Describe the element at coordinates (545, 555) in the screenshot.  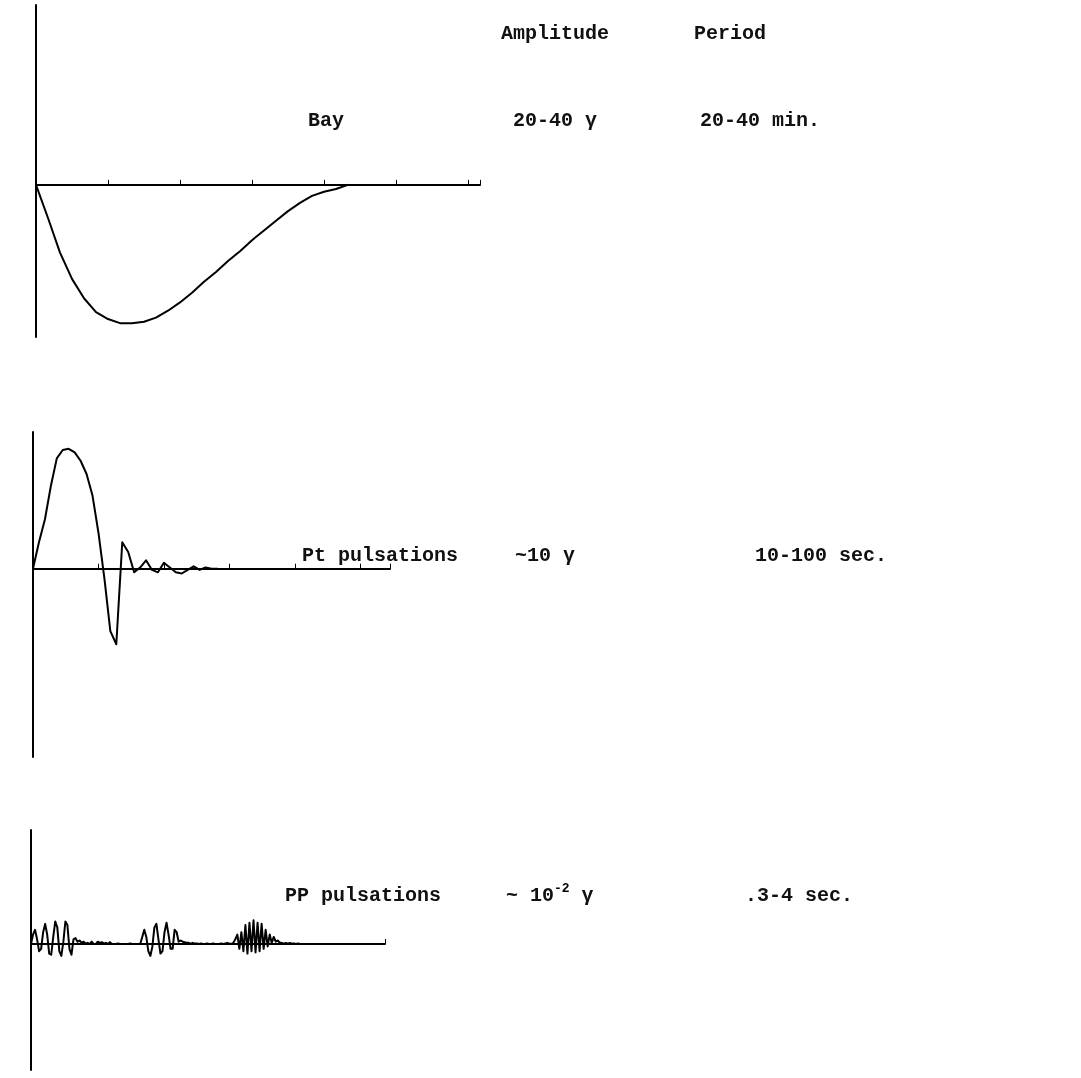
I see `text: ~10 γ` at that location.